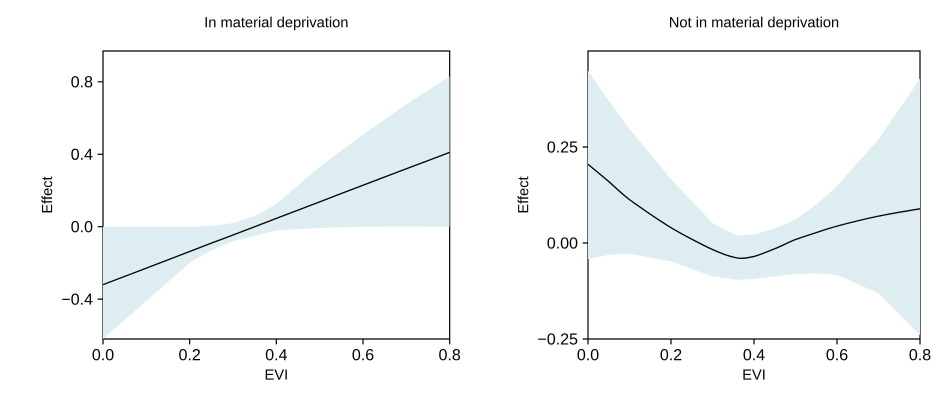  Describe the element at coordinates (277, 23) in the screenshot. I see `chart-title: In material deprivation` at that location.